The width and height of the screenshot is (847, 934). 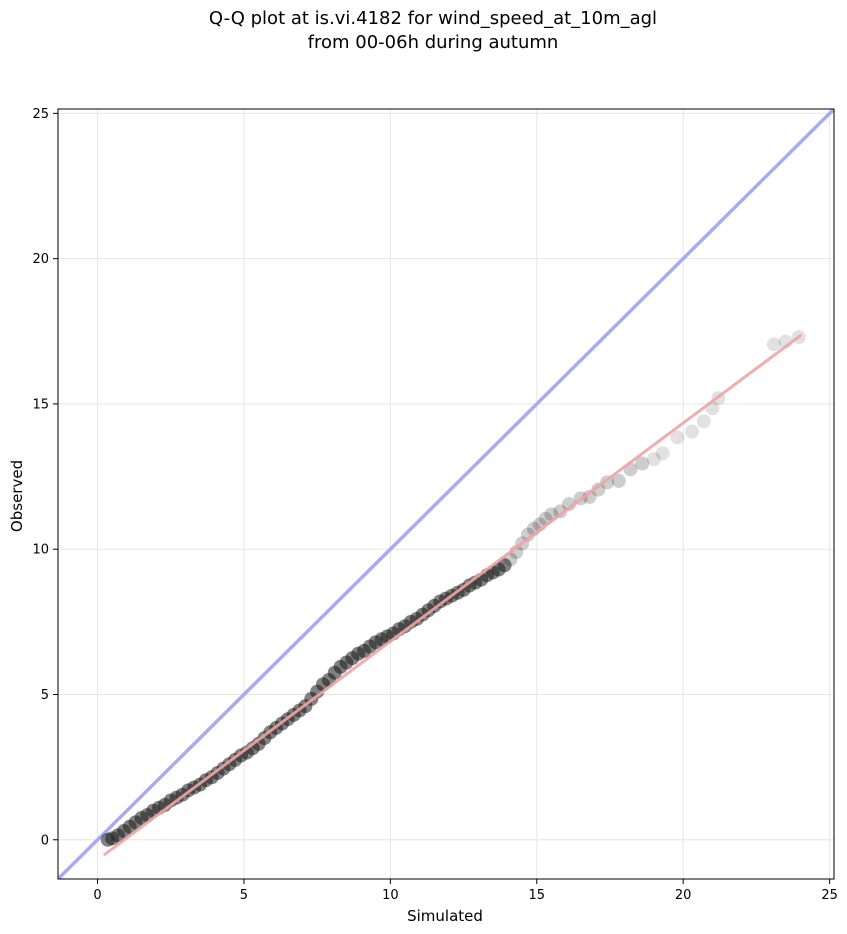 What do you see at coordinates (45, 840) in the screenshot?
I see `y-tick-label: 0` at bounding box center [45, 840].